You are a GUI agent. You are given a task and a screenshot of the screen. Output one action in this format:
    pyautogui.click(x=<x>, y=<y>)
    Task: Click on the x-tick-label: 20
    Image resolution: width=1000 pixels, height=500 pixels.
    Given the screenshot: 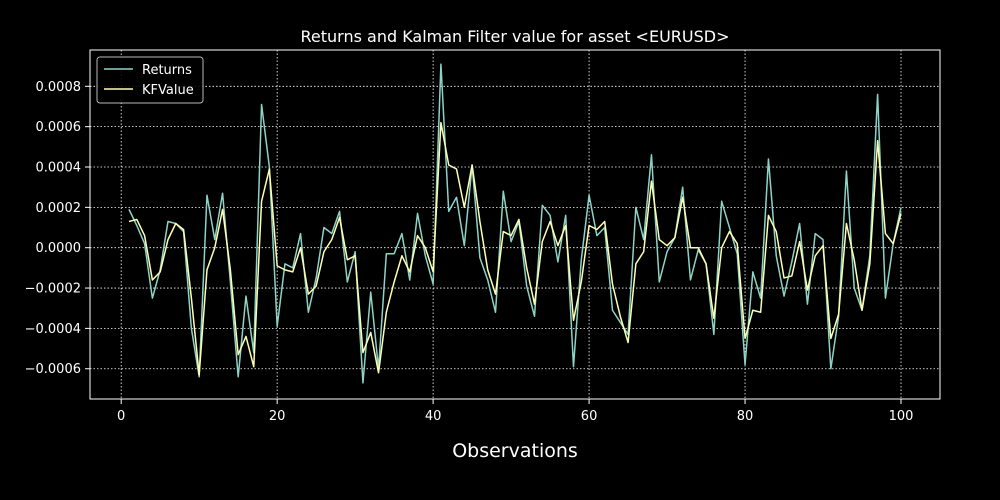 What is the action you would take?
    pyautogui.click(x=277, y=416)
    